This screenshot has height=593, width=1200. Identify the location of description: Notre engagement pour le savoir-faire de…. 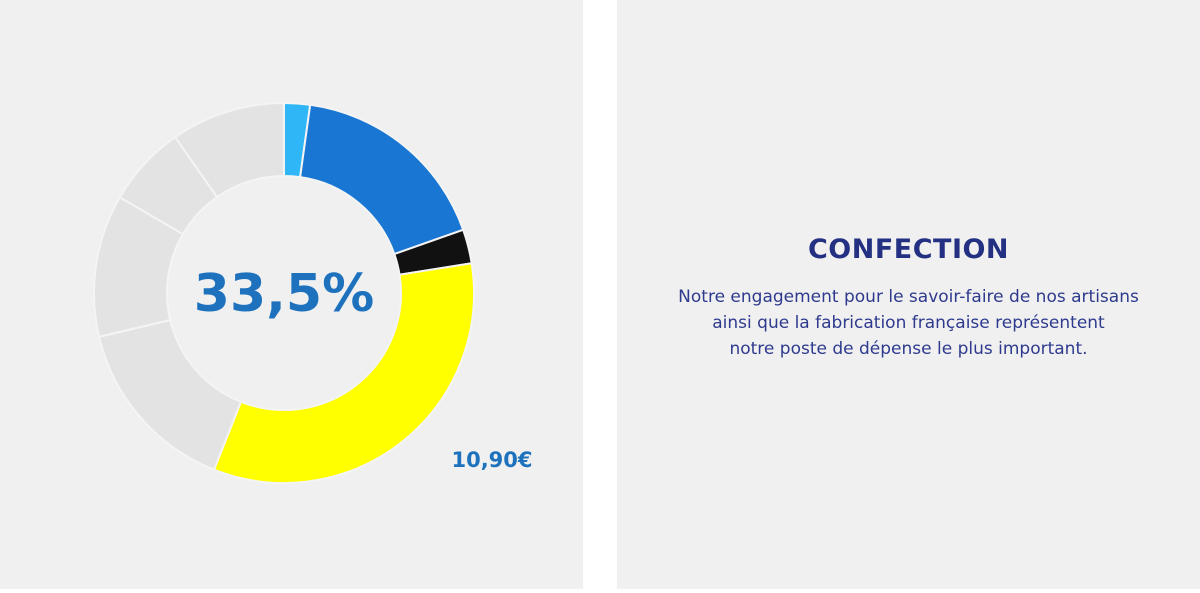
(908, 323).